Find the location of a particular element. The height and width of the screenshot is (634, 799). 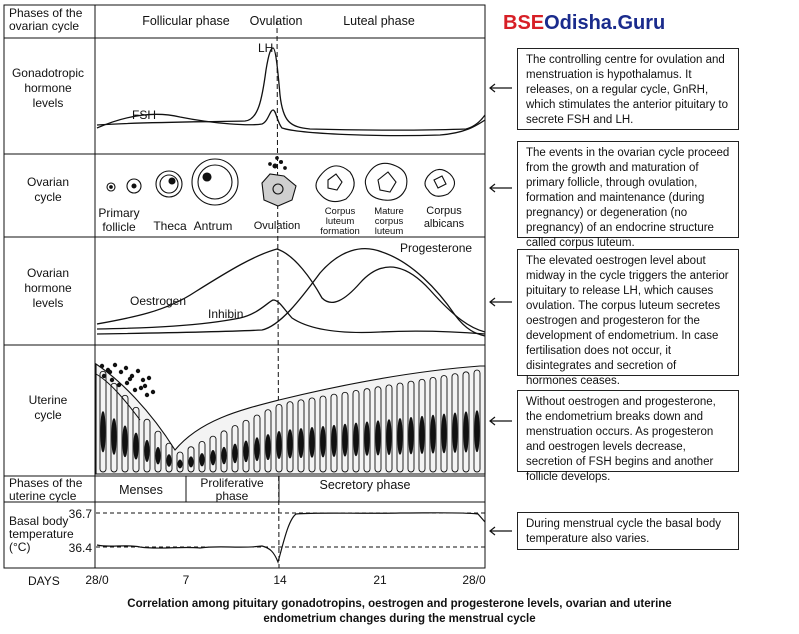

lh-label: LH is located at coordinates (265, 48).